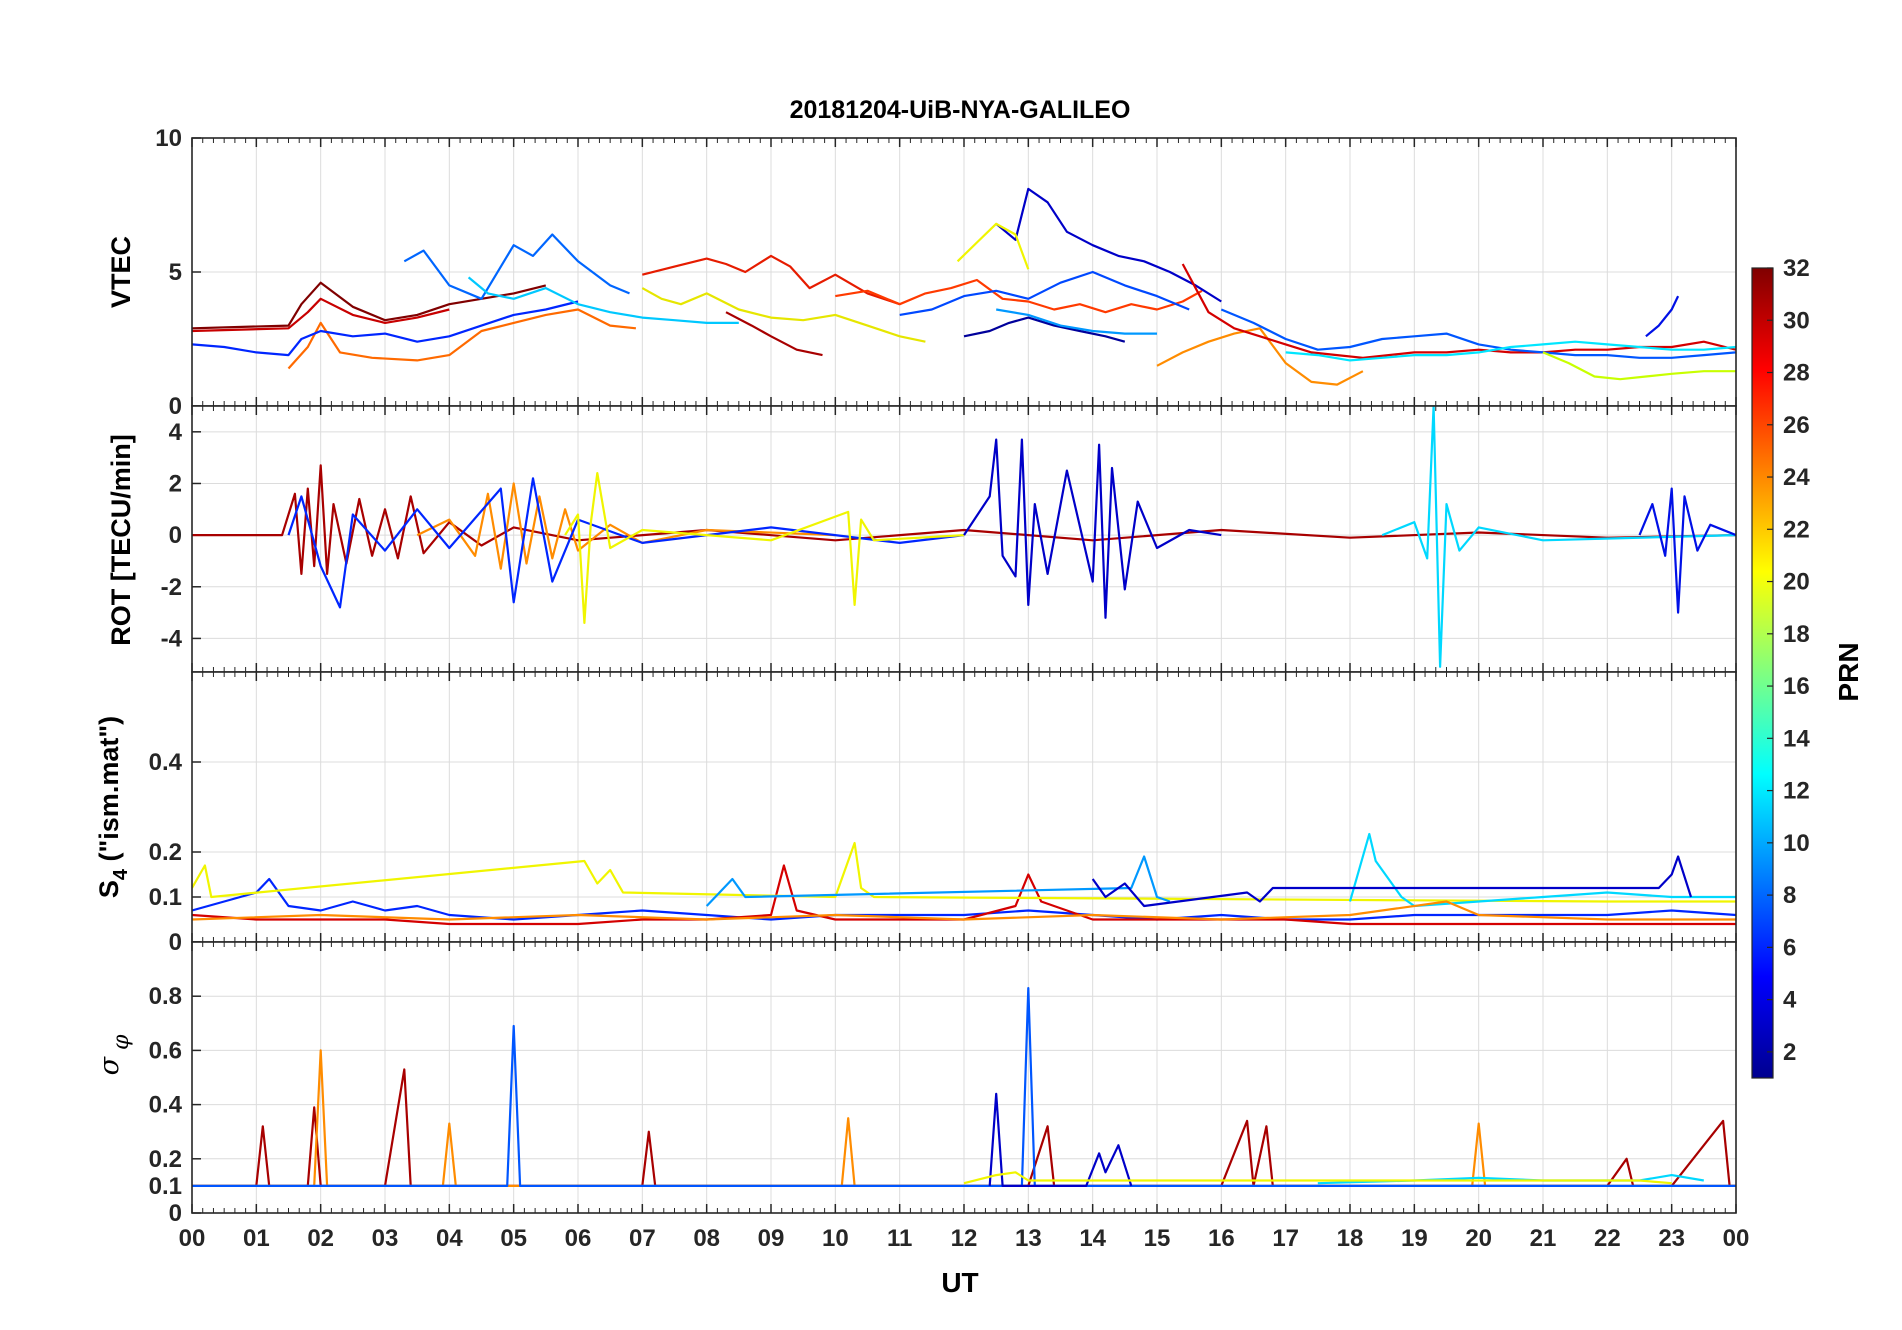 The image size is (1902, 1330). I want to click on x-axis-label: UT, so click(959, 1282).